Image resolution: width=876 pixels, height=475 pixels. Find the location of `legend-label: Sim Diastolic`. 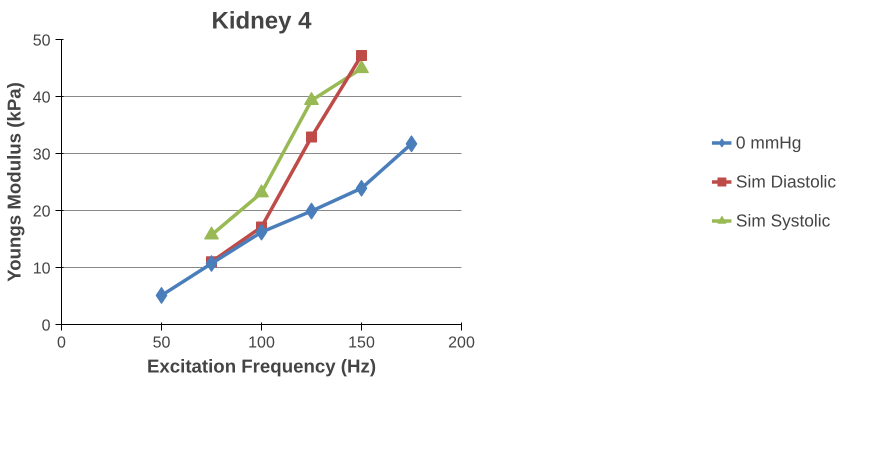

legend-label: Sim Diastolic is located at coordinates (786, 181).